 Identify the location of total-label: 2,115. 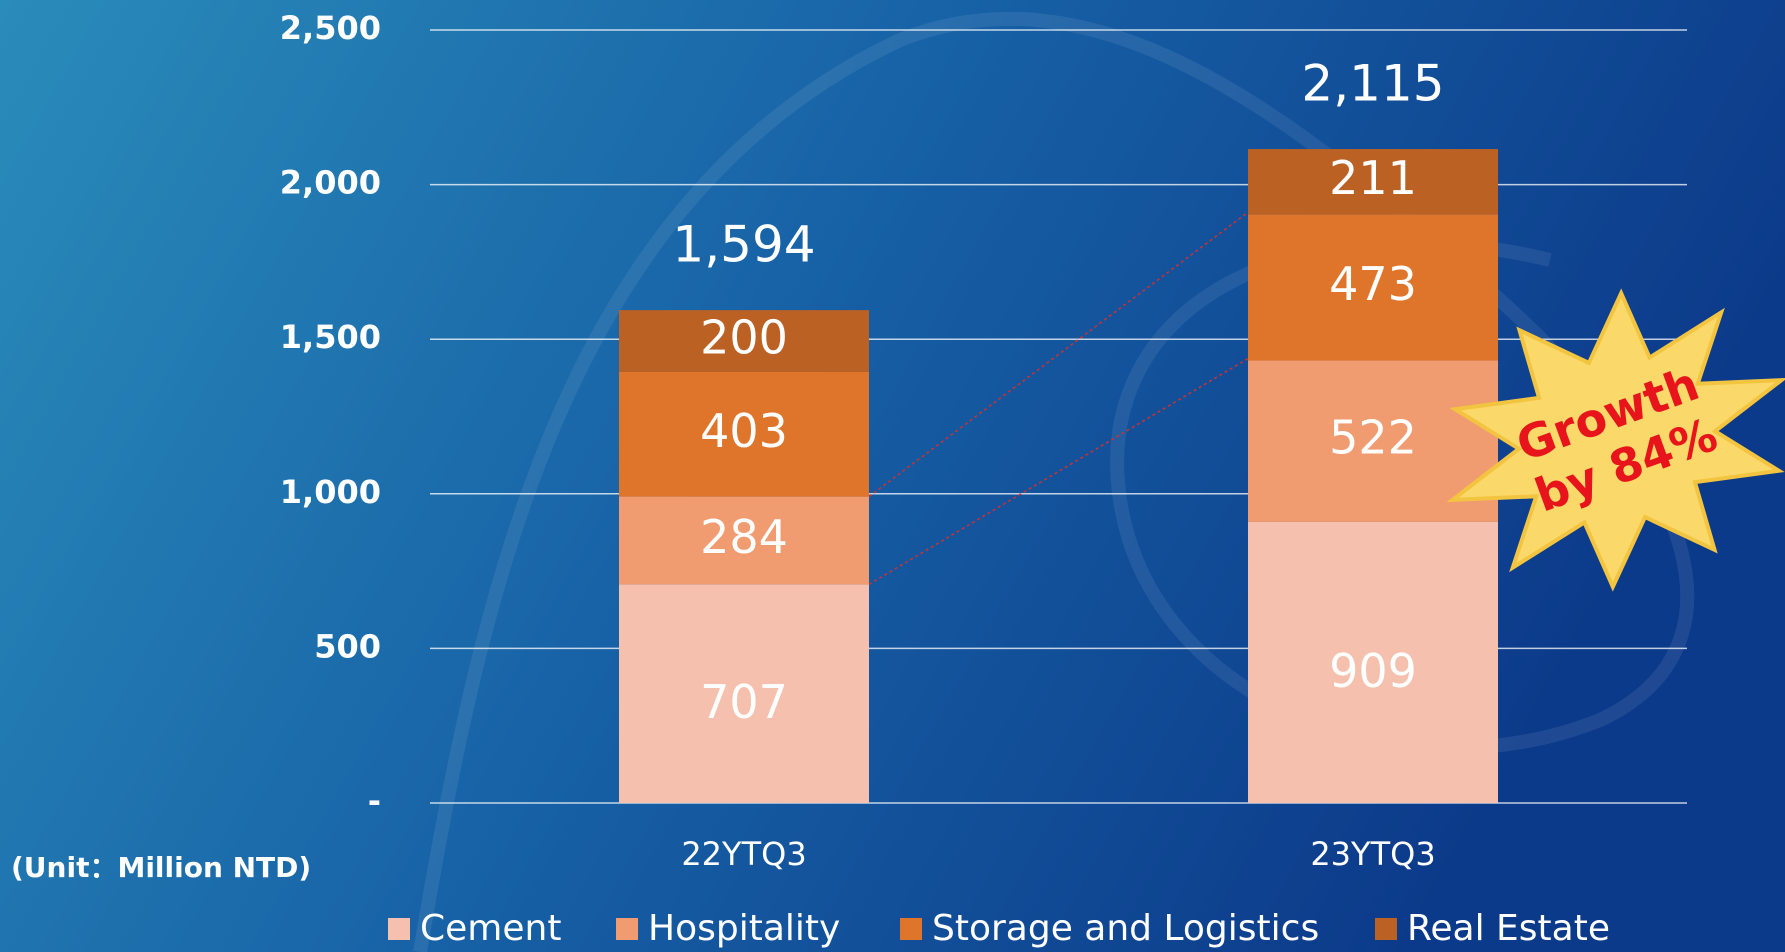
(1372, 84).